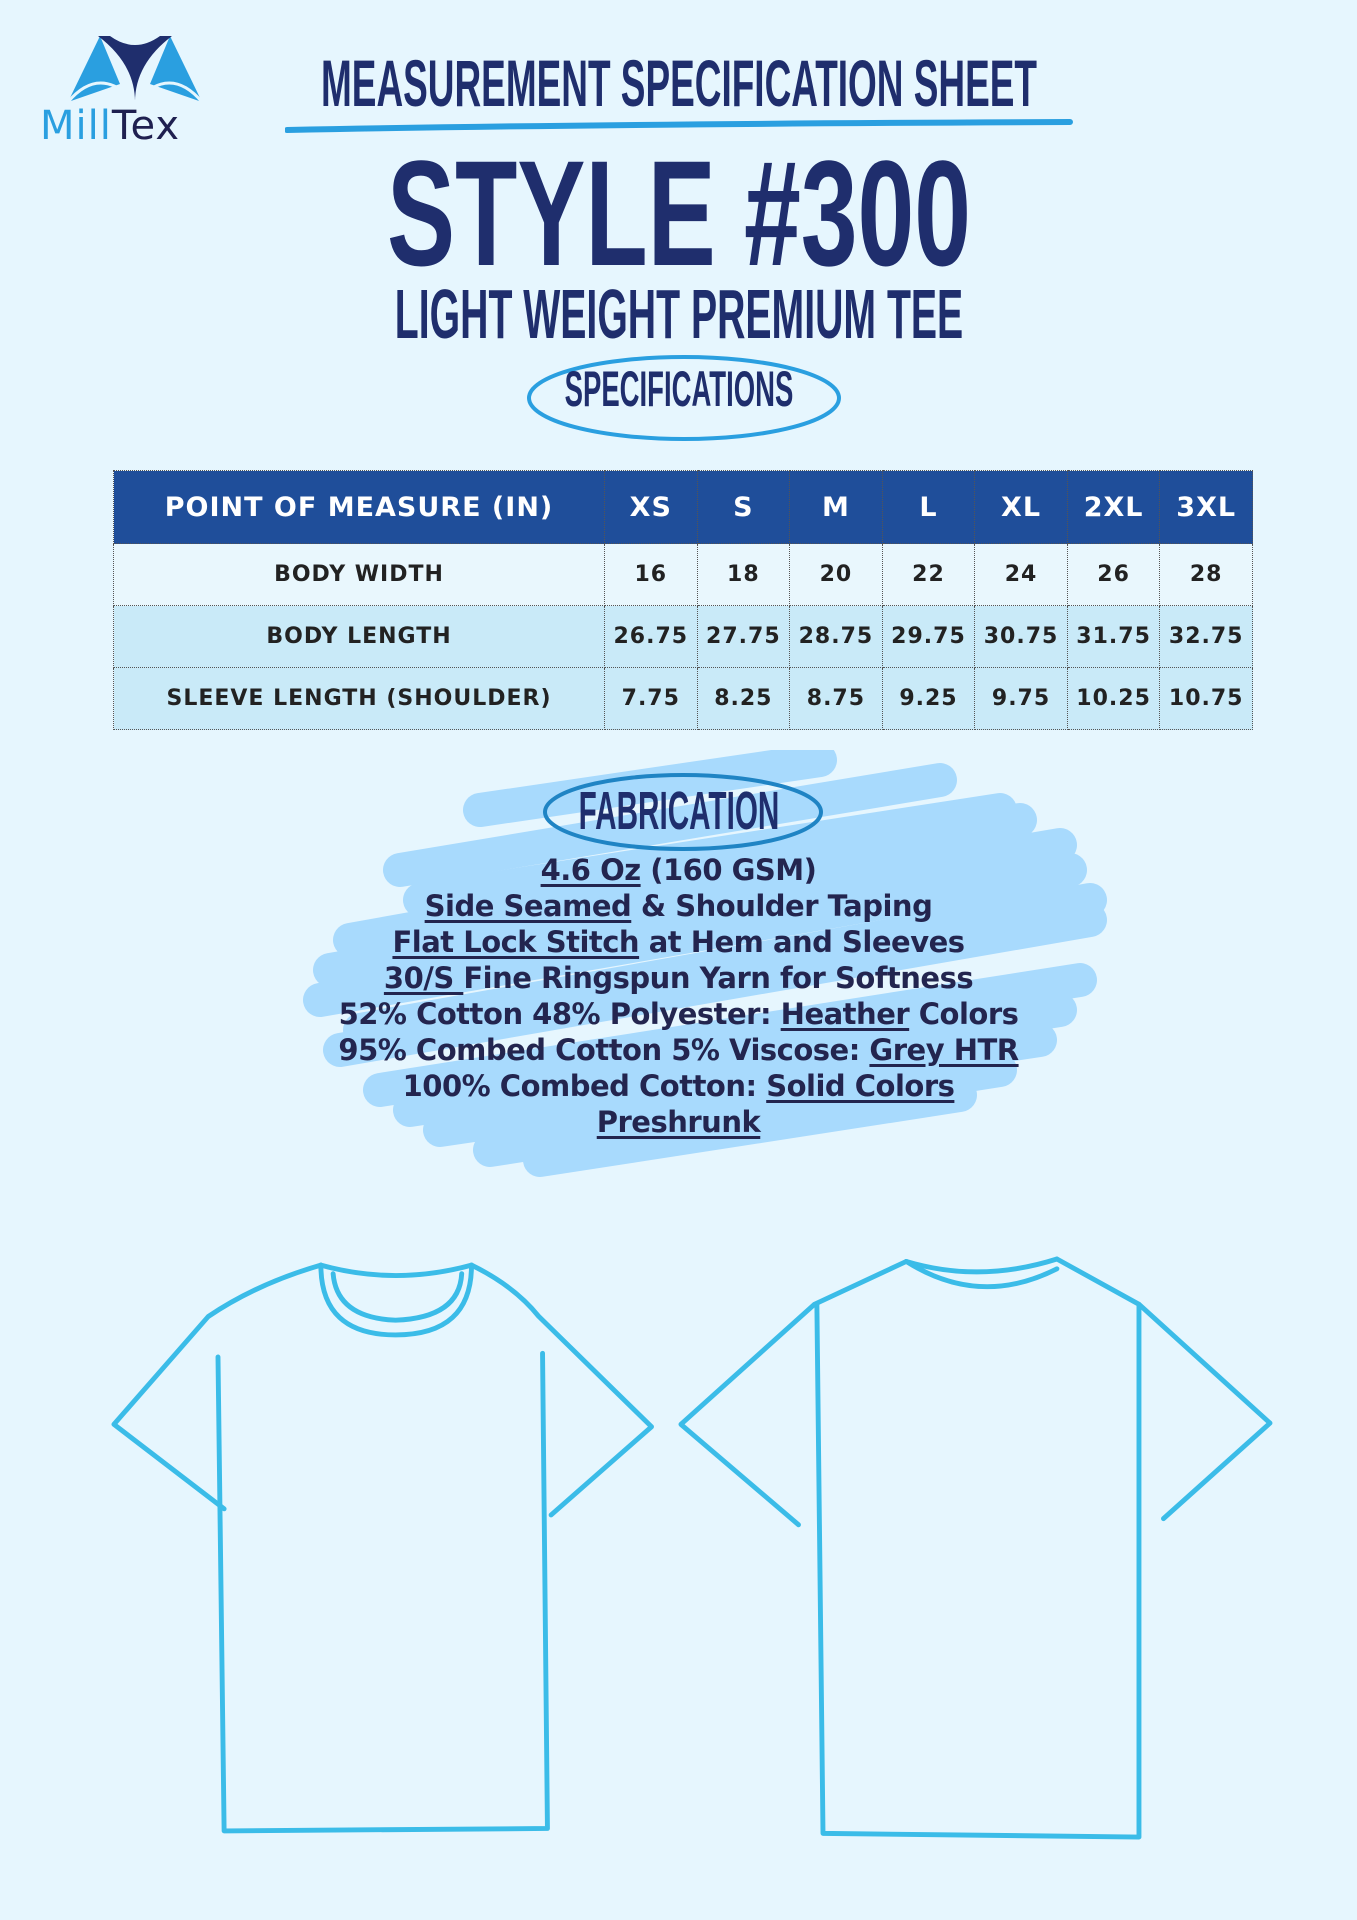 The width and height of the screenshot is (1357, 1920). Describe the element at coordinates (1206, 636) in the screenshot. I see `measure-value-cell: 32.75` at that location.